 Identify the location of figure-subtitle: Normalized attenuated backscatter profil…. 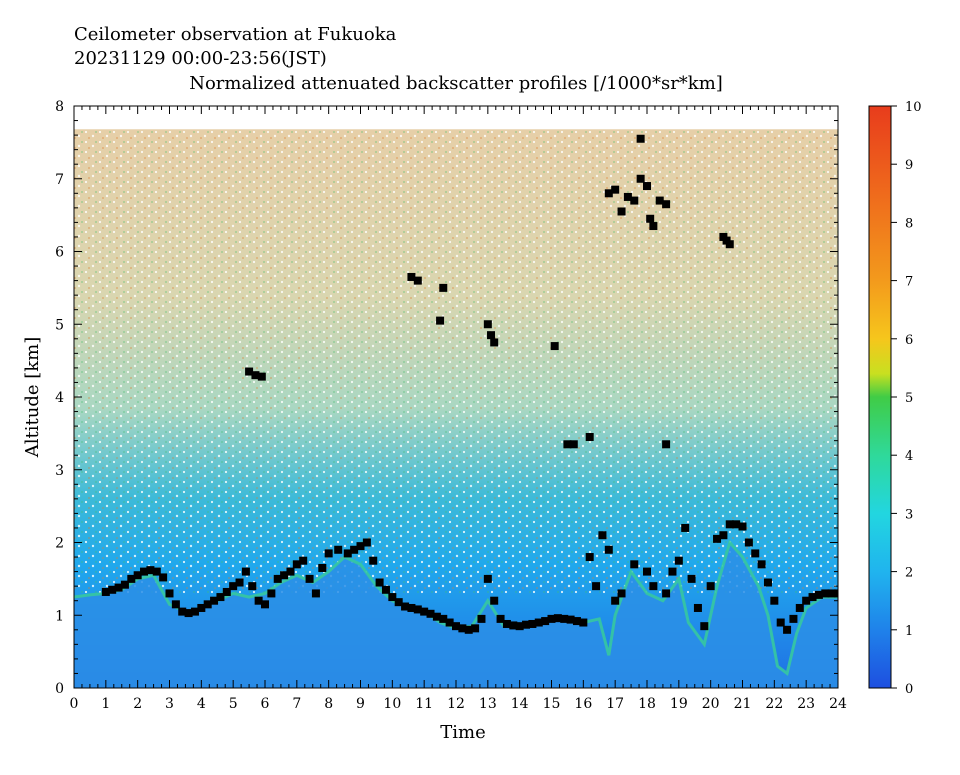
(456, 83).